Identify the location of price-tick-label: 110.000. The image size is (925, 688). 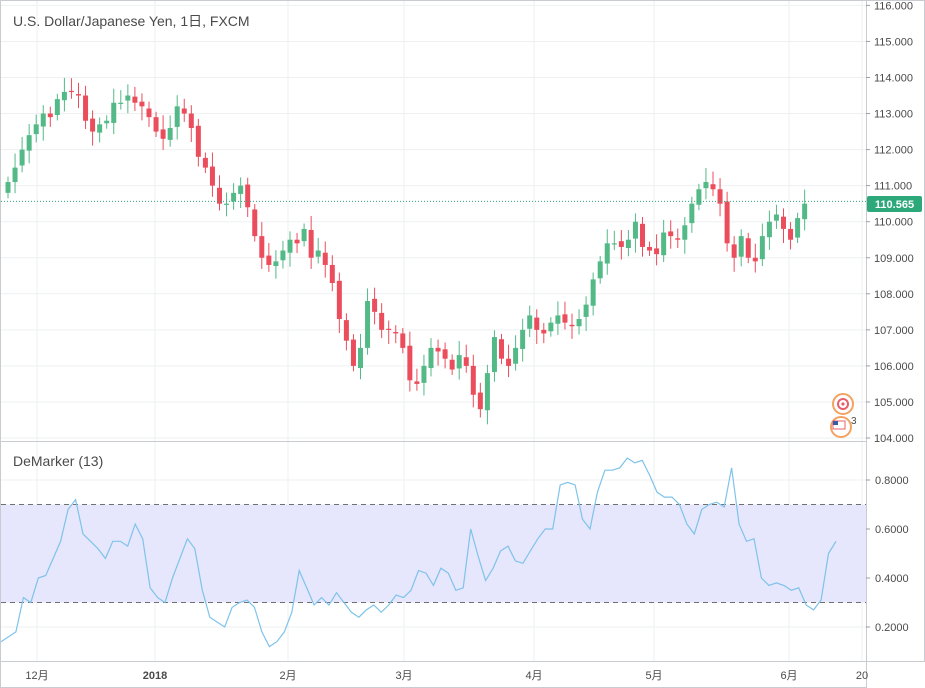
(893, 223).